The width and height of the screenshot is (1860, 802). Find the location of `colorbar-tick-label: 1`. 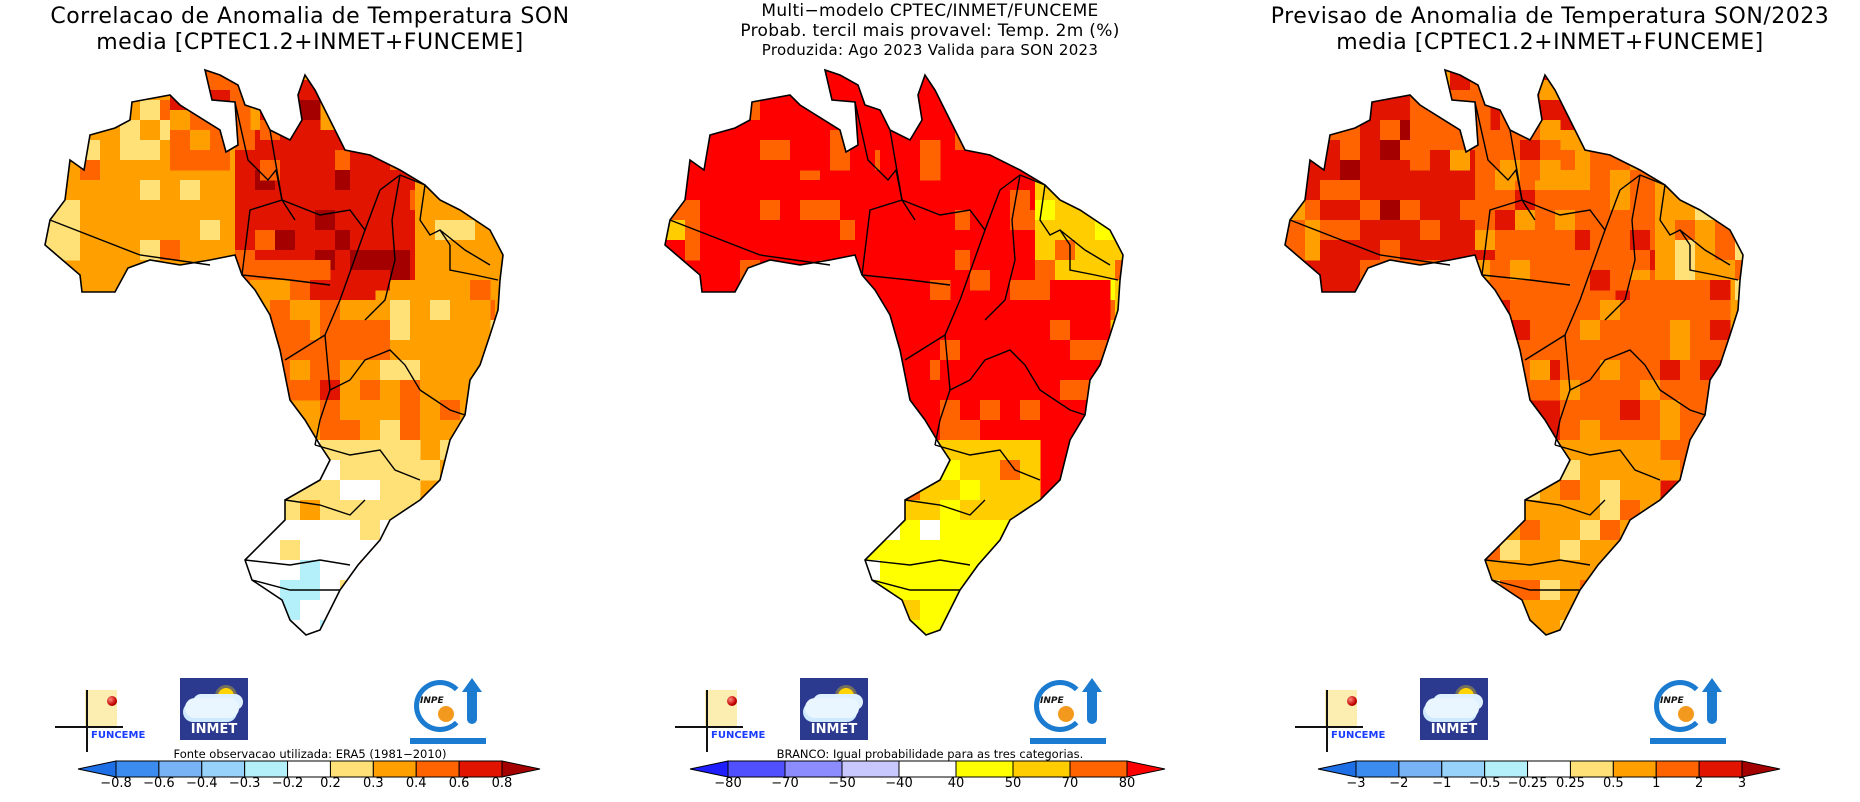

colorbar-tick-label: 1 is located at coordinates (1656, 783).